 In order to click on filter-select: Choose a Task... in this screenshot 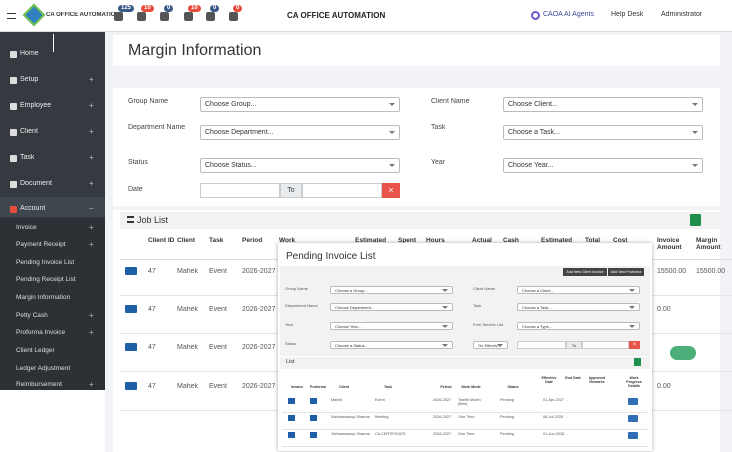, I will do `click(603, 132)`.